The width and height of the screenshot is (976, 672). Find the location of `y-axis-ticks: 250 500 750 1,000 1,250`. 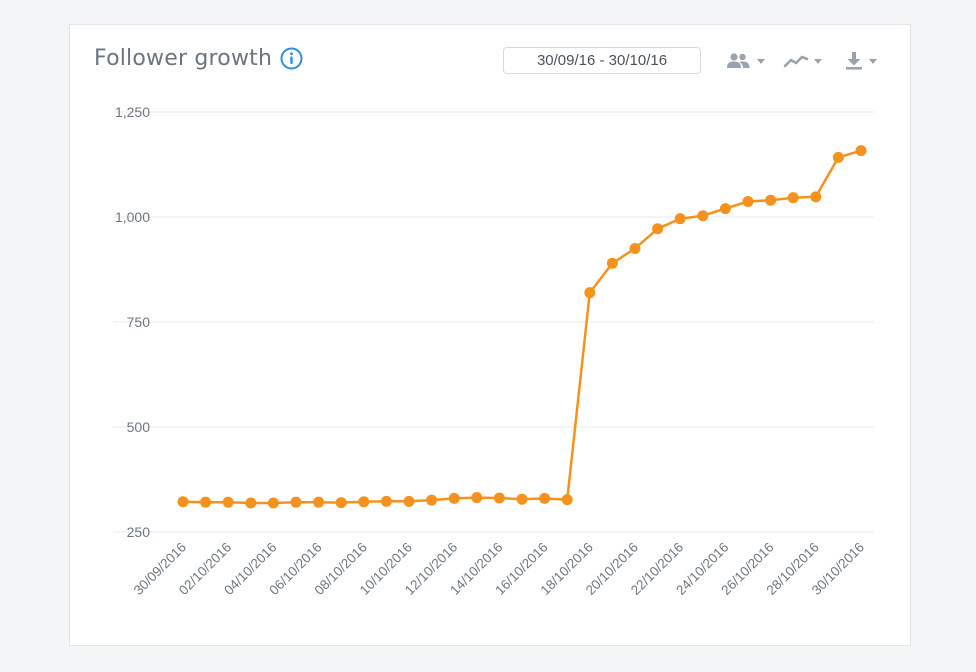

y-axis-ticks: 250 500 750 1,000 1,250 is located at coordinates (132, 322).